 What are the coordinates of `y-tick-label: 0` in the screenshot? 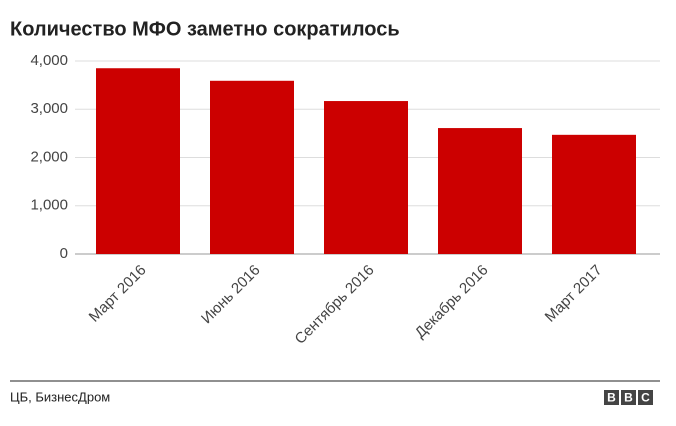 It's located at (64, 253).